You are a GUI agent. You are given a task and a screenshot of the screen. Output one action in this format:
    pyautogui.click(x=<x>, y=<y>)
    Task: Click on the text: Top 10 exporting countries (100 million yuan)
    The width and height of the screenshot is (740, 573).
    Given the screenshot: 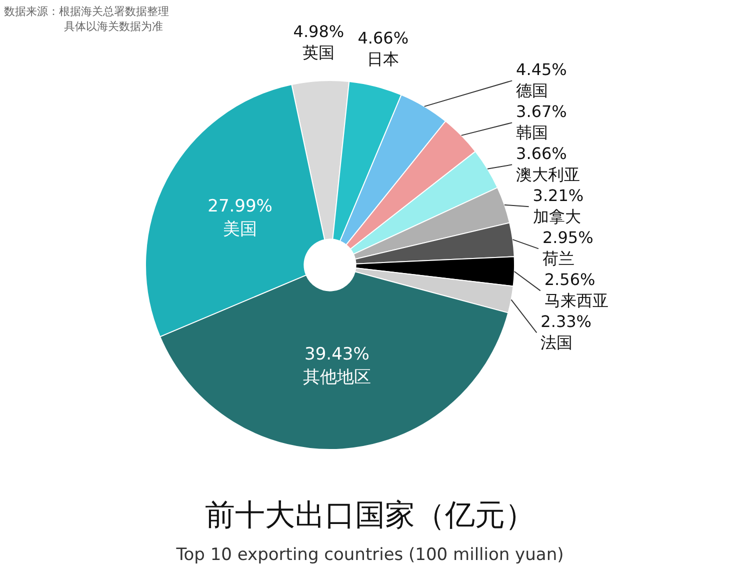 What is the action you would take?
    pyautogui.click(x=370, y=555)
    